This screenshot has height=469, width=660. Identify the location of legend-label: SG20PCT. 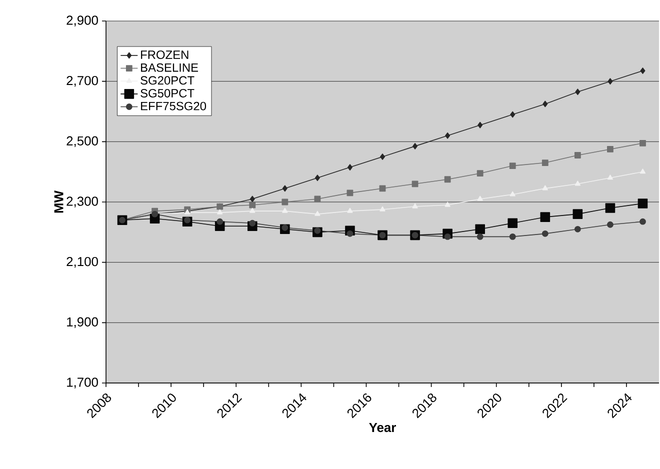
(167, 80).